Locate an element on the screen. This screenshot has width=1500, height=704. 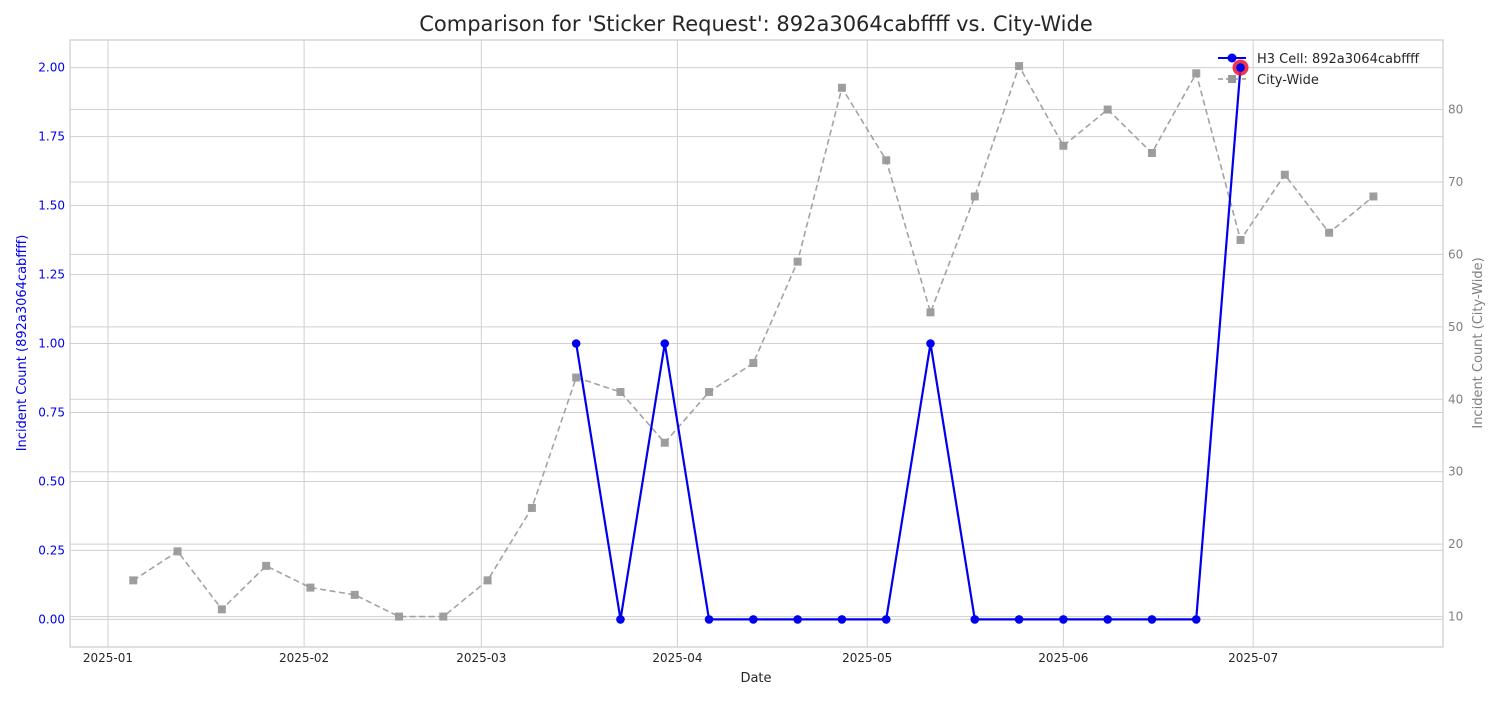
y-right-tick-label: 20 is located at coordinates (1455, 544).